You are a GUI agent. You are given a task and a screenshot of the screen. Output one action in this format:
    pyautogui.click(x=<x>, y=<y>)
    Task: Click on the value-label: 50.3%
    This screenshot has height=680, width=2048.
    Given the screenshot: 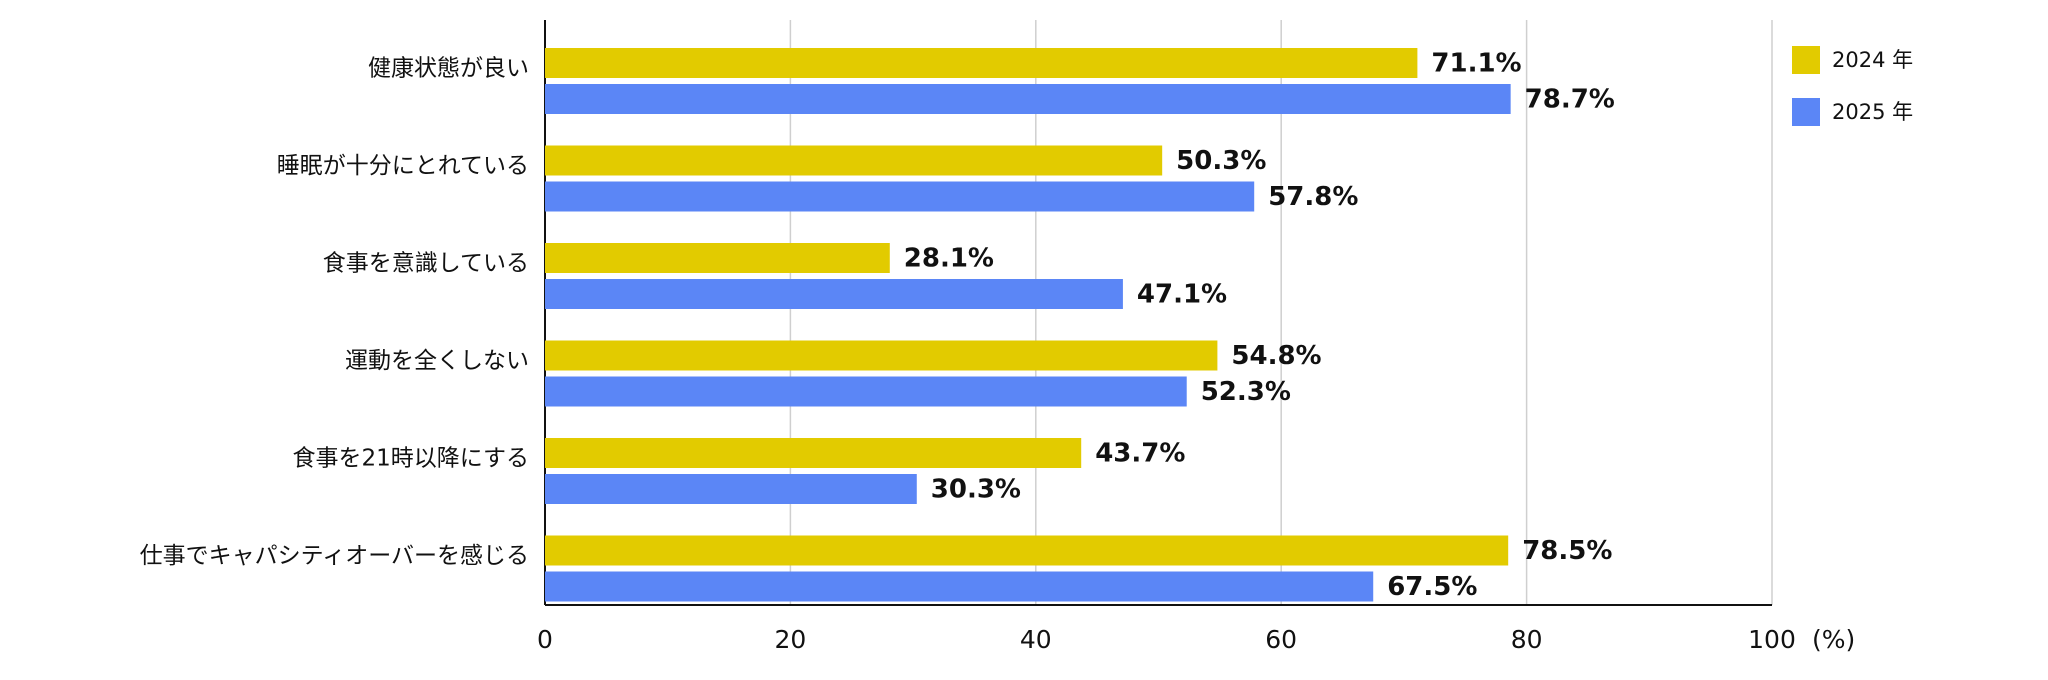 What is the action you would take?
    pyautogui.click(x=1221, y=161)
    